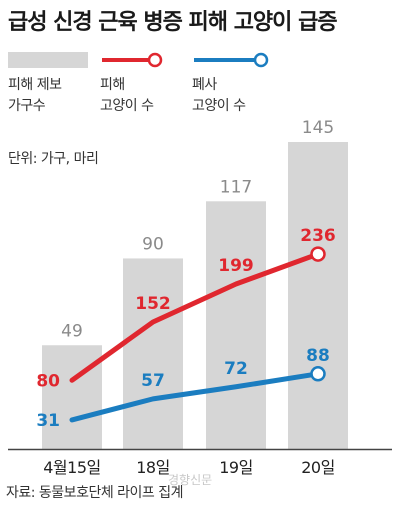  I want to click on bar-value-label-3: 145, so click(318, 128).